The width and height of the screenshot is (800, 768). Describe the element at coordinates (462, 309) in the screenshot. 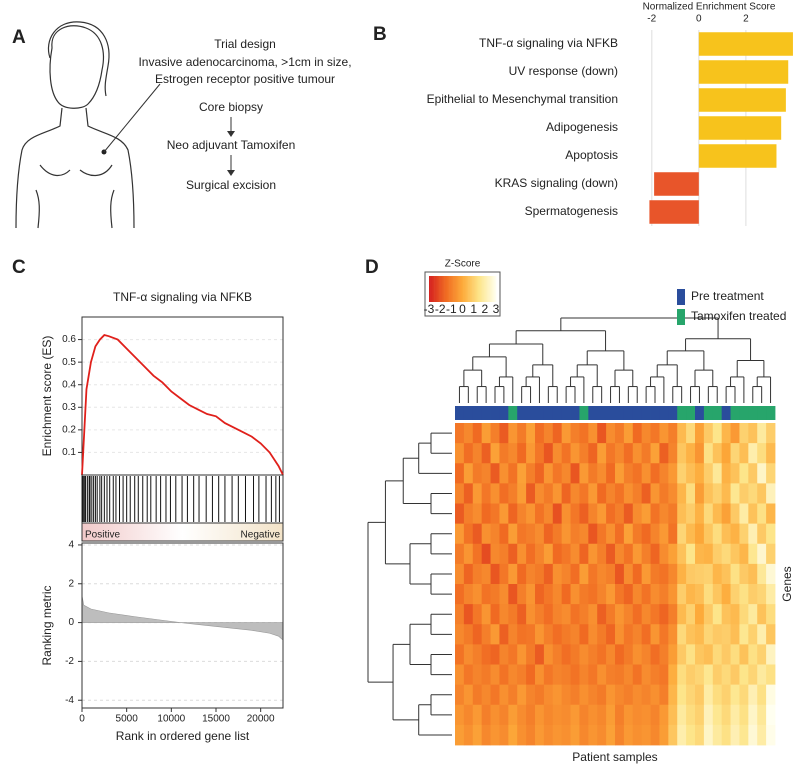

I see `colorbar-tick-label: 0` at that location.